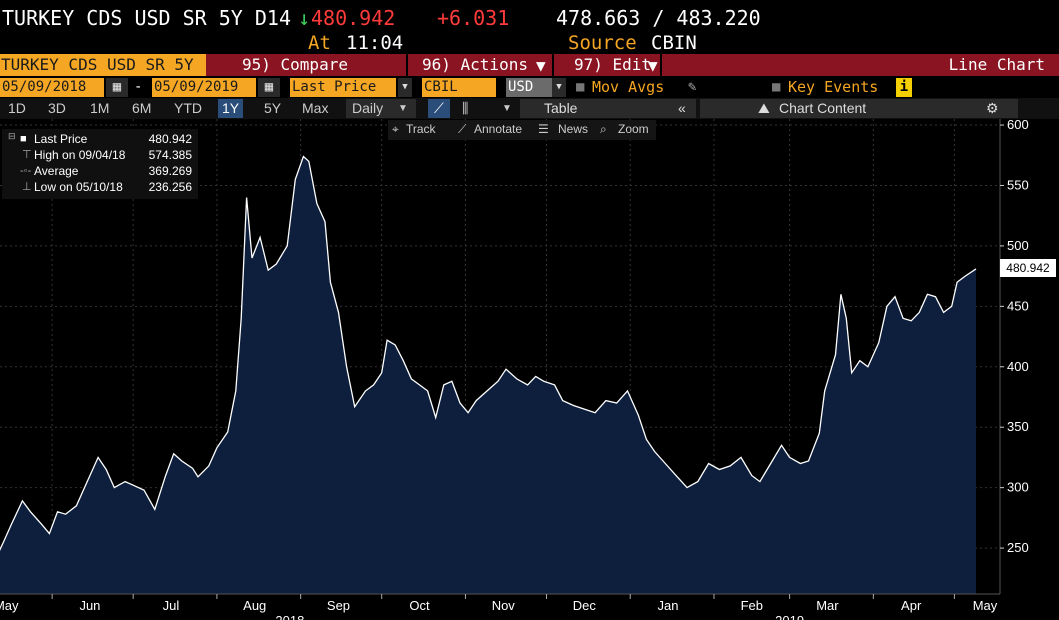  I want to click on at-time: 11:04, so click(375, 43).